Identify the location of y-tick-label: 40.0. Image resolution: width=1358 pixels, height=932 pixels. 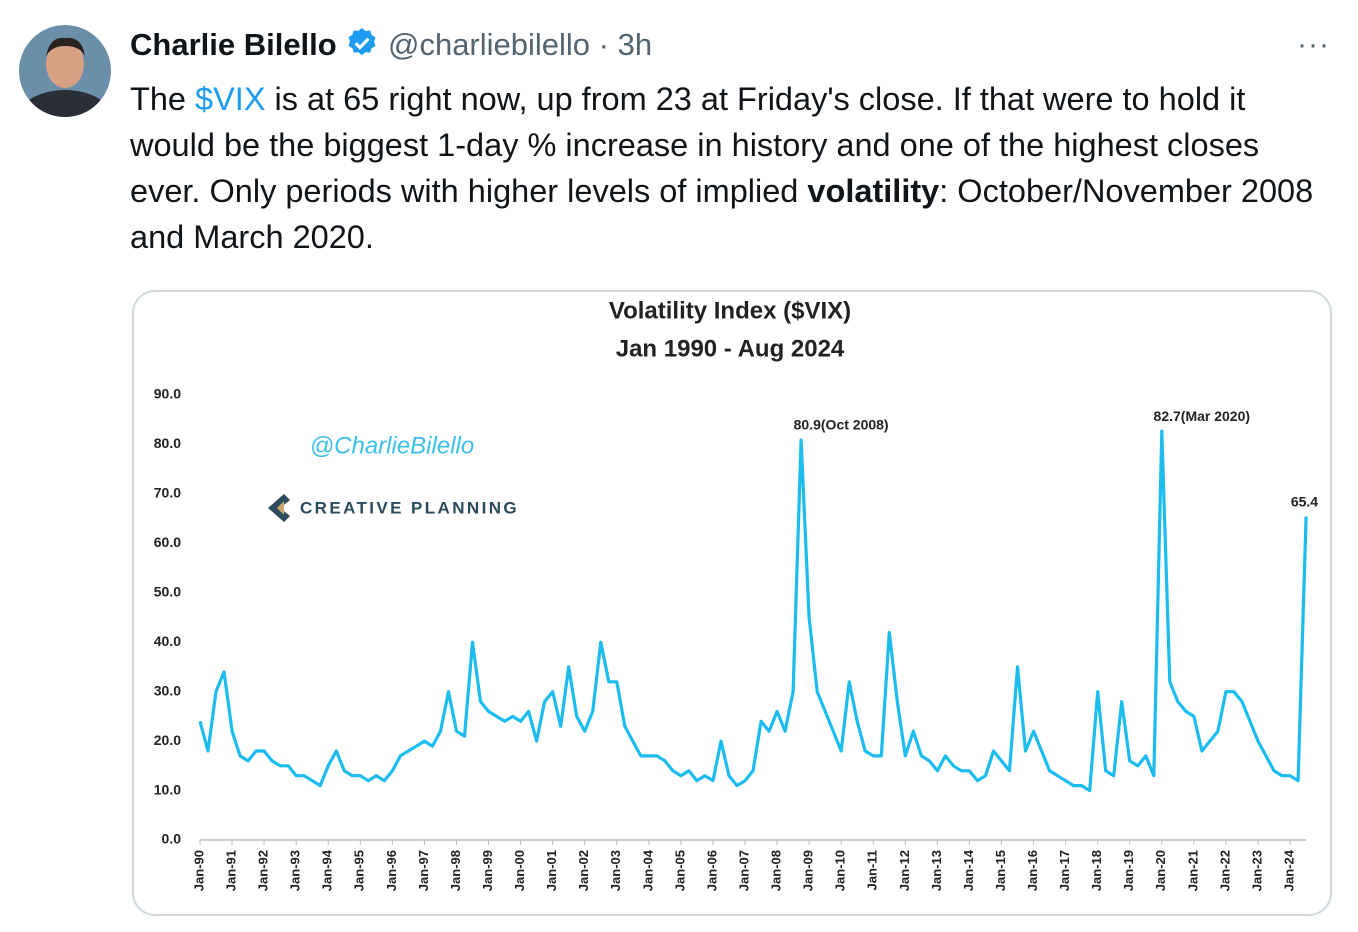
(167, 641).